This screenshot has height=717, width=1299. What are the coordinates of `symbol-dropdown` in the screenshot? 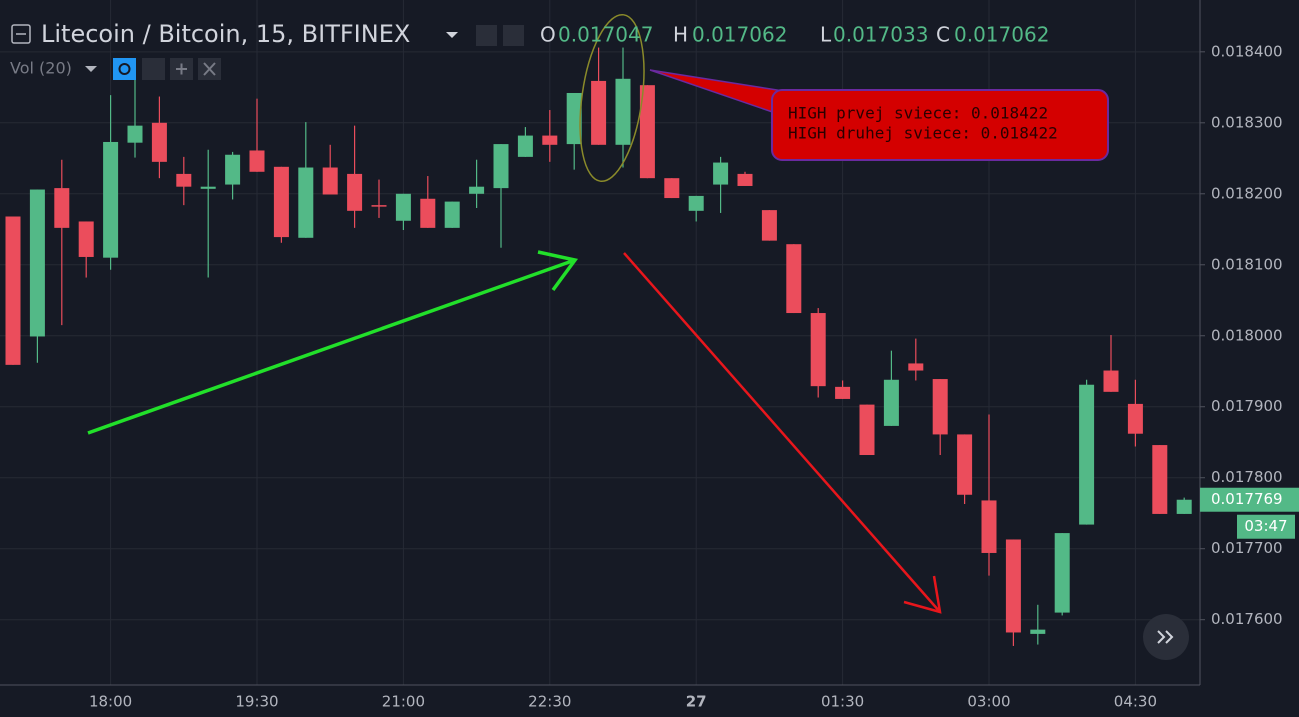 It's located at (452, 35).